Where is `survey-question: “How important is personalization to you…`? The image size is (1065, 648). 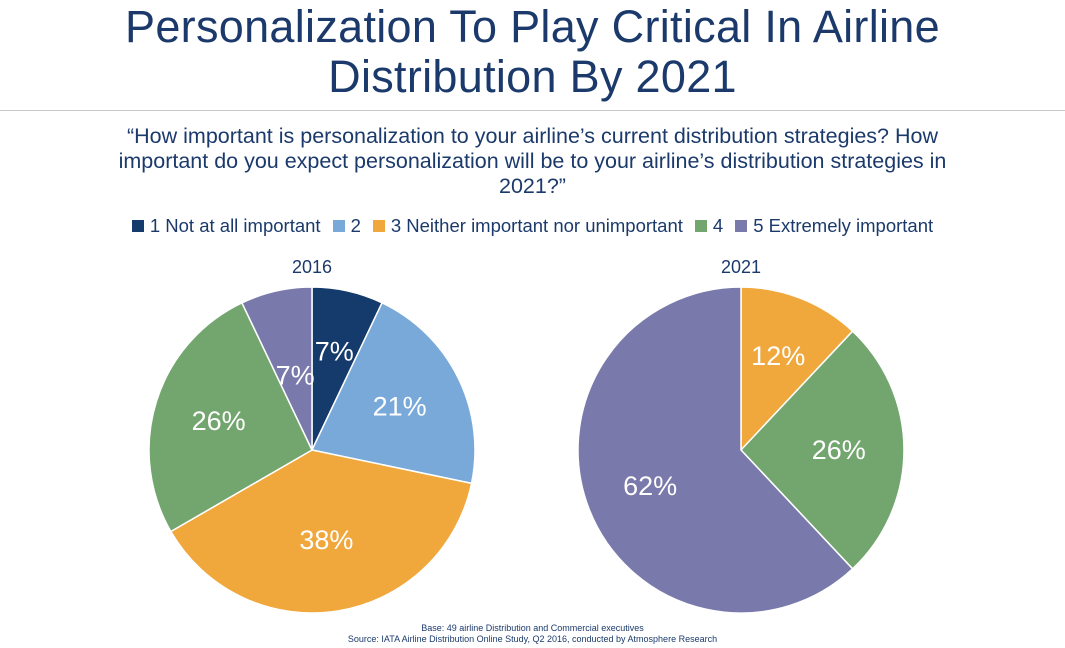 survey-question: “How important is personalization to you… is located at coordinates (532, 161).